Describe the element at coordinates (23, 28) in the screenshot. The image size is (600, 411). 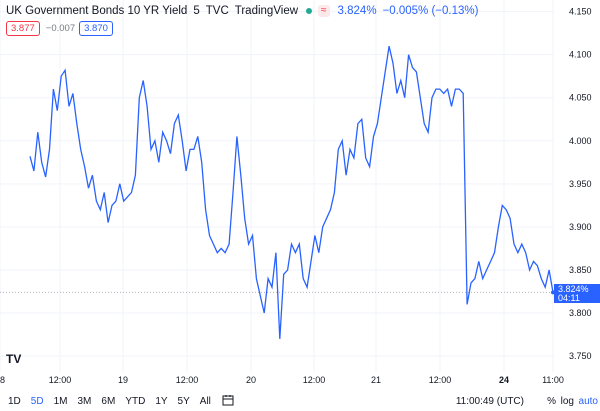
I see `sell-button: 3.877` at that location.